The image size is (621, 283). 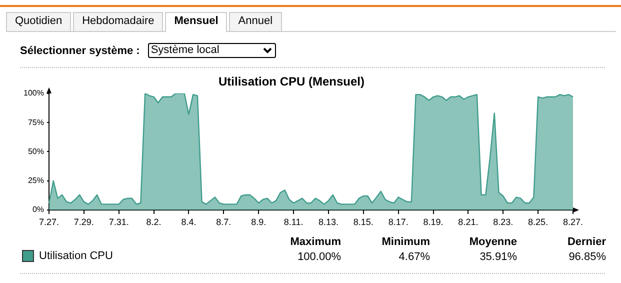 I want to click on text: Dernier, so click(x=586, y=242).